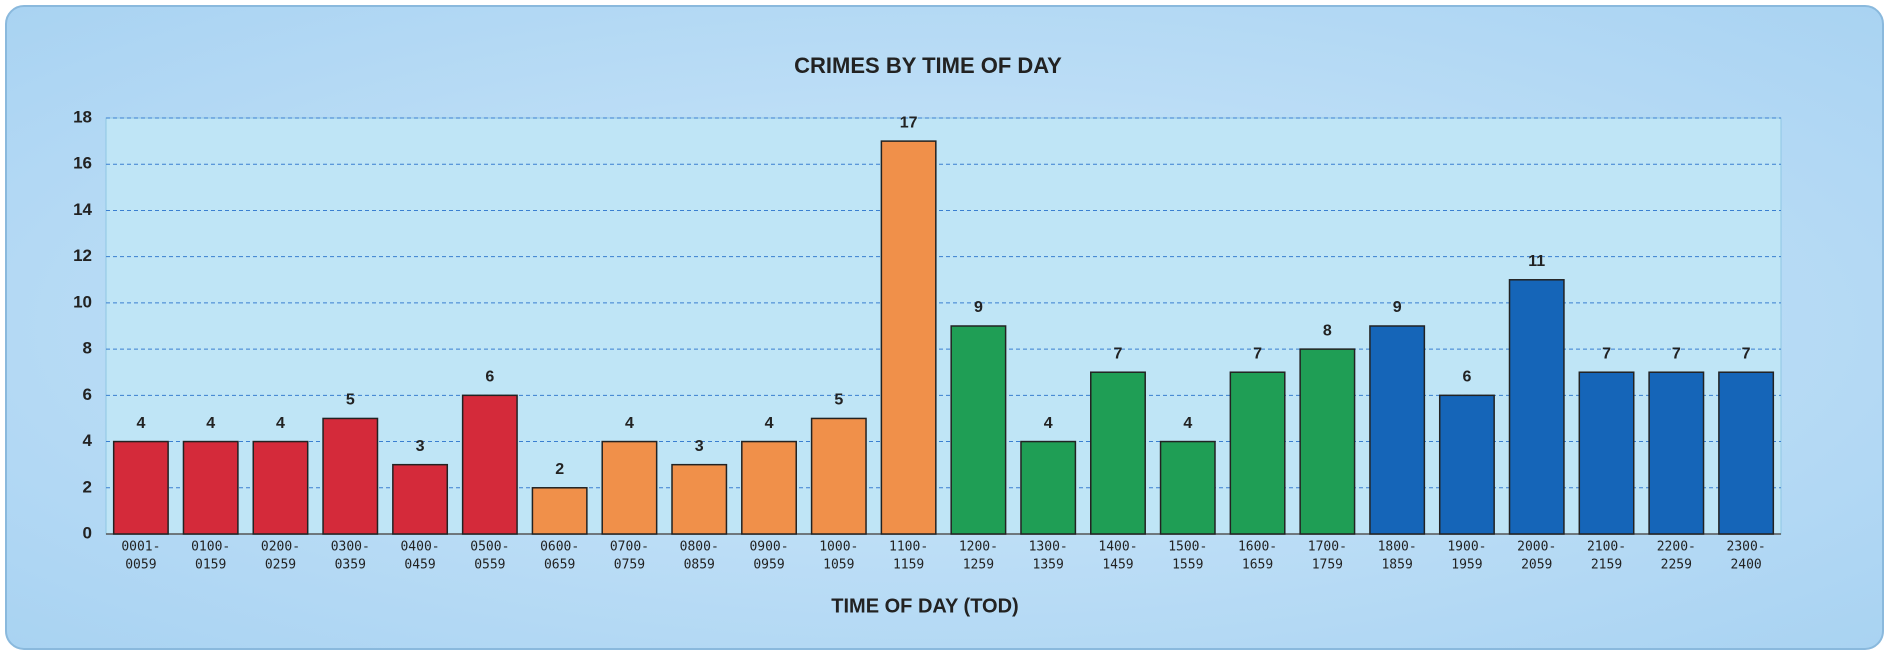  Describe the element at coordinates (419, 547) in the screenshot. I see `x-tick-label: 0400-` at that location.